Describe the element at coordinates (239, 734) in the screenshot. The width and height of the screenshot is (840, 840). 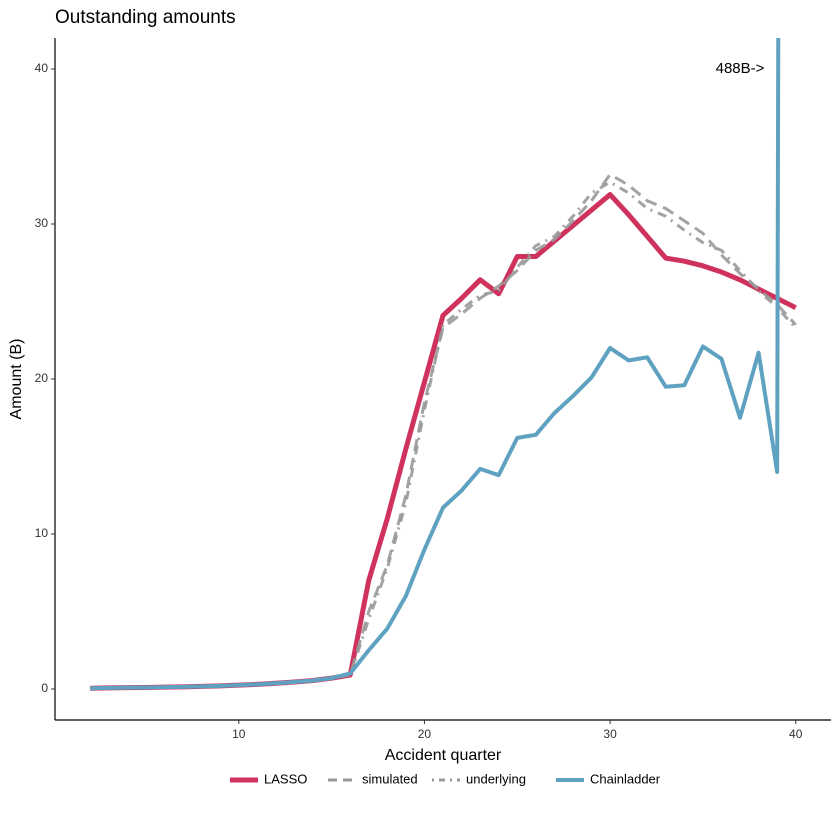
I see `x-tick-label: 10` at that location.